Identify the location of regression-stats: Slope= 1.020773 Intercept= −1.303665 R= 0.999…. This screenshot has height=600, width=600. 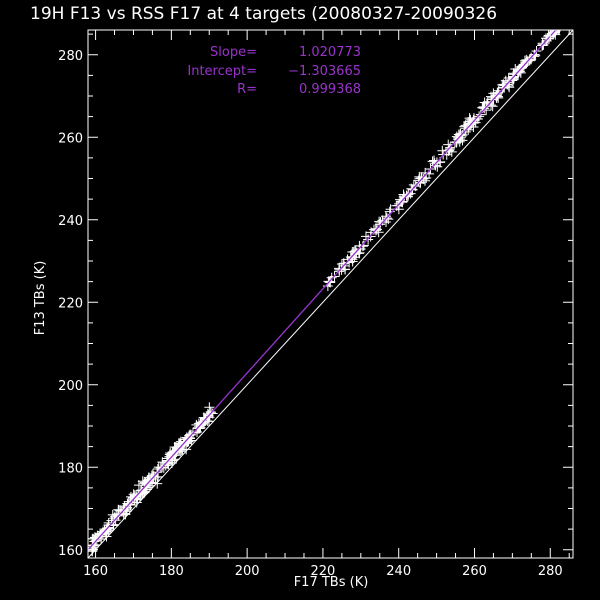
(274, 71).